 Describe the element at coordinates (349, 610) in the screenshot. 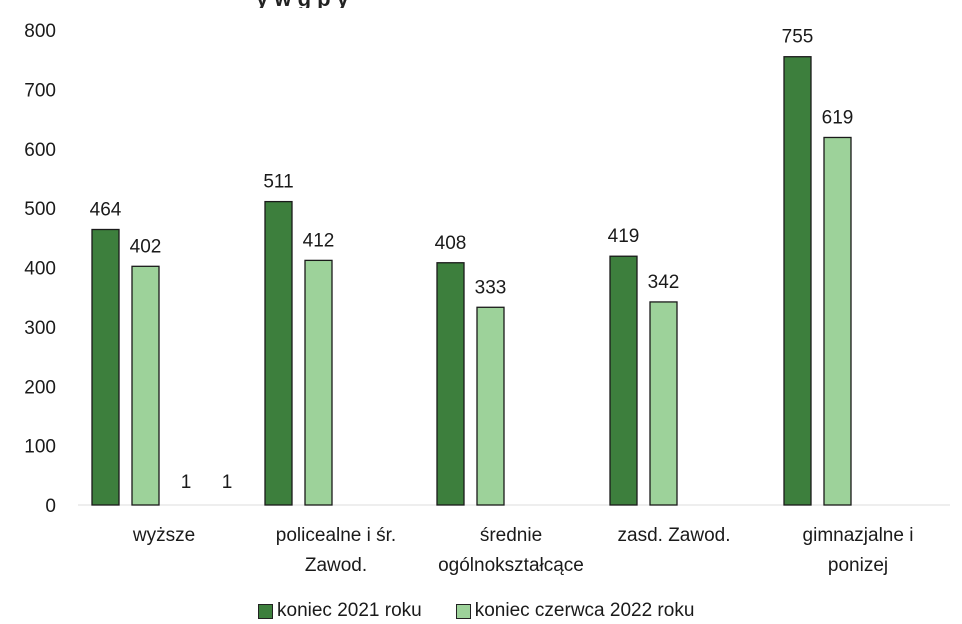

I see `legend-label-2021: koniec 2021 roku` at that location.